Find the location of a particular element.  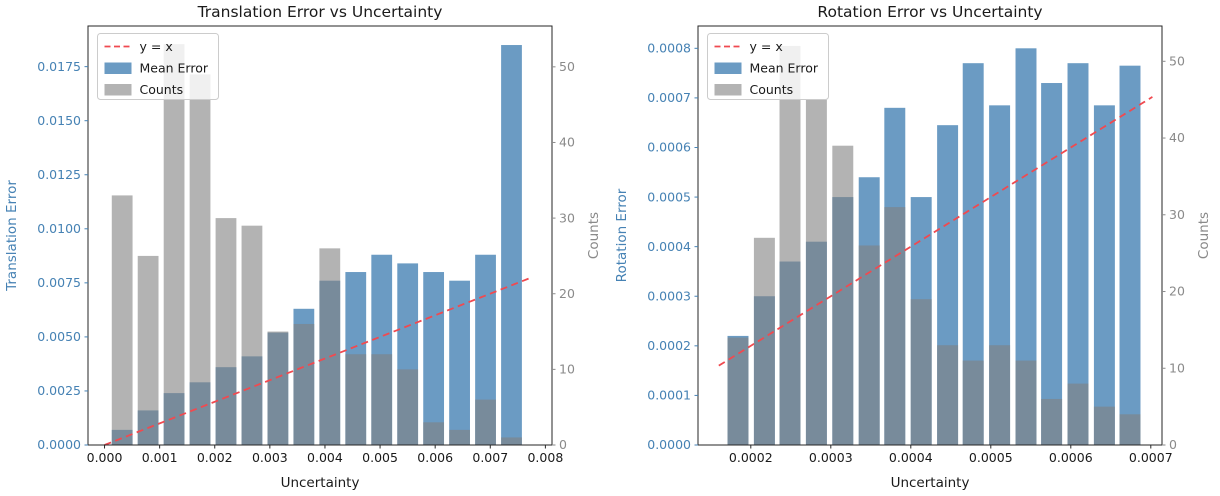

x-tick-label: 0.000 is located at coordinates (105, 457).